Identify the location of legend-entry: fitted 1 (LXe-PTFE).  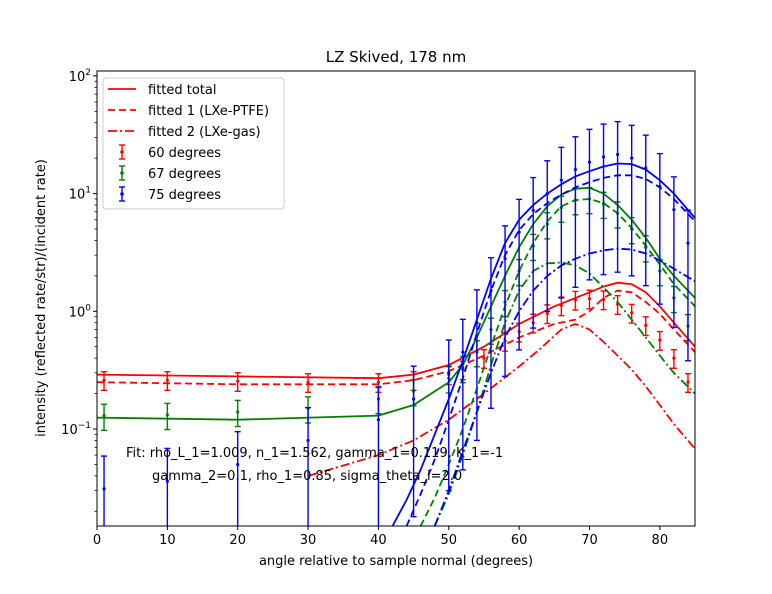
(188, 111).